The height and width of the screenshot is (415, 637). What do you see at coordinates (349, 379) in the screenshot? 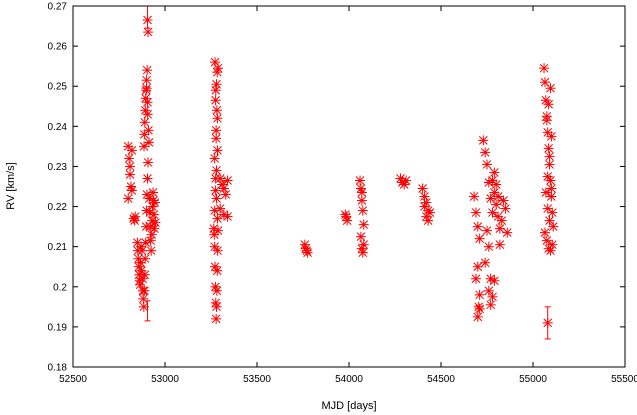
I see `x-tick-label: 54000` at bounding box center [349, 379].